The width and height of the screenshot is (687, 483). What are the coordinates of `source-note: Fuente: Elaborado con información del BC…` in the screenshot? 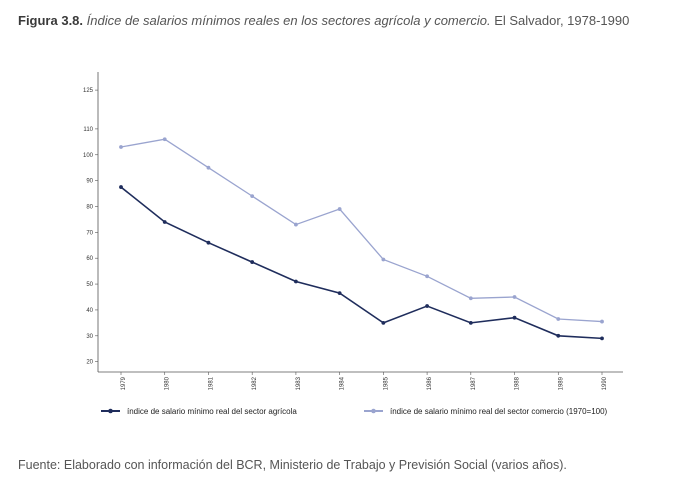 It's located at (292, 465).